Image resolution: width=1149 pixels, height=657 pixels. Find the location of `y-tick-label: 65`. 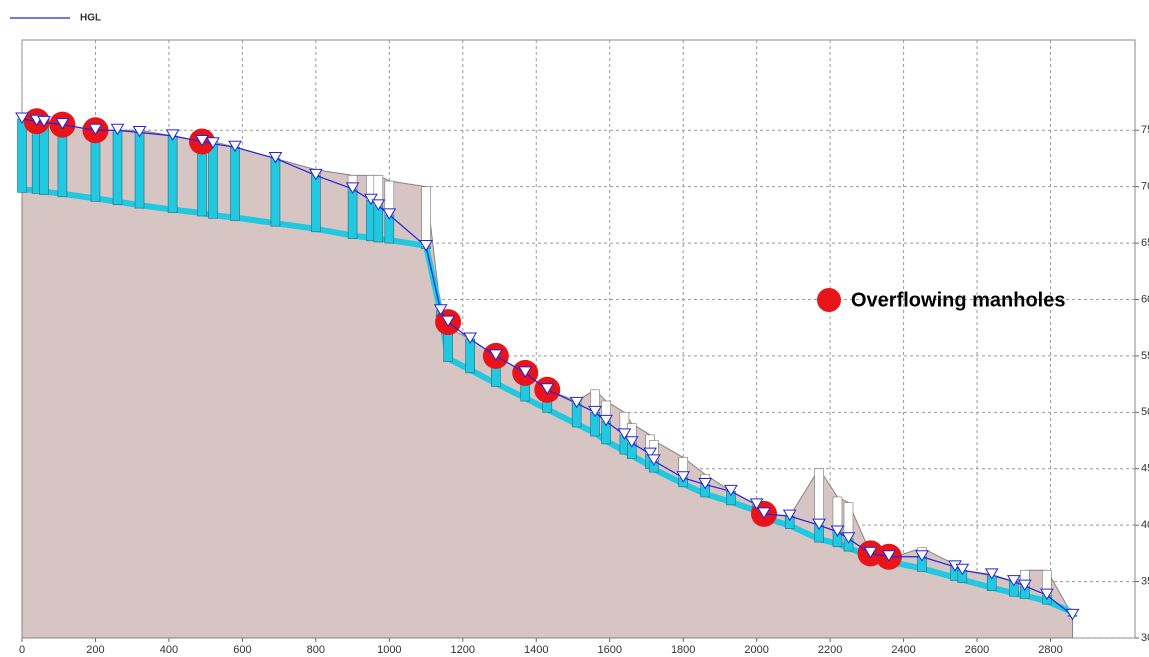

y-tick-label: 65 is located at coordinates (1145, 243).